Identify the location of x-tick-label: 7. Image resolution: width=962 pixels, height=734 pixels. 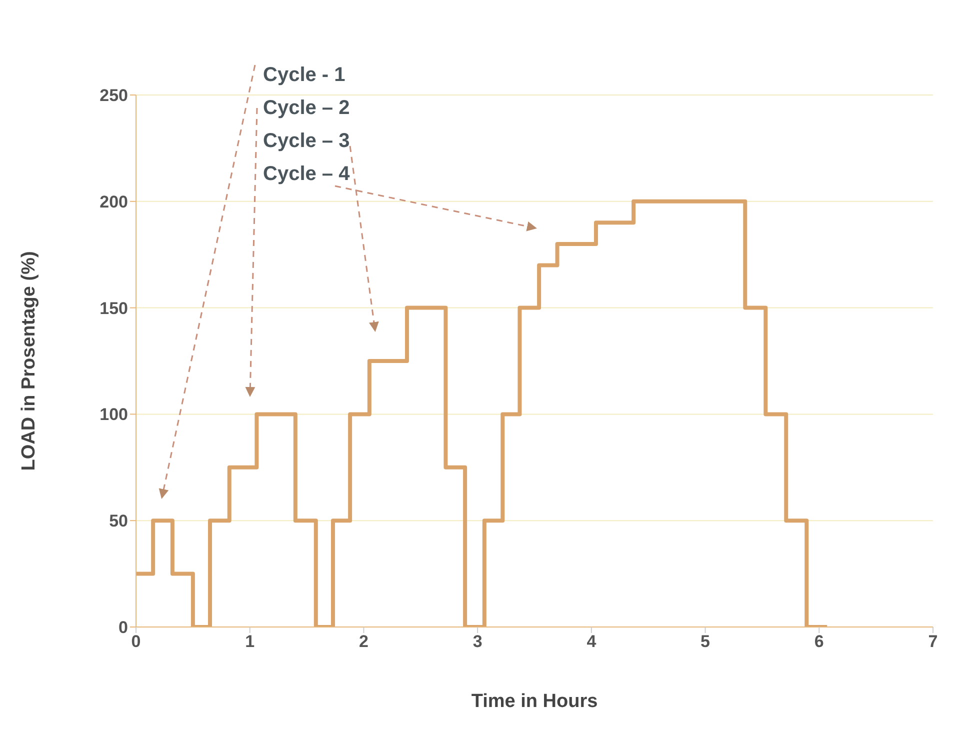
(933, 642).